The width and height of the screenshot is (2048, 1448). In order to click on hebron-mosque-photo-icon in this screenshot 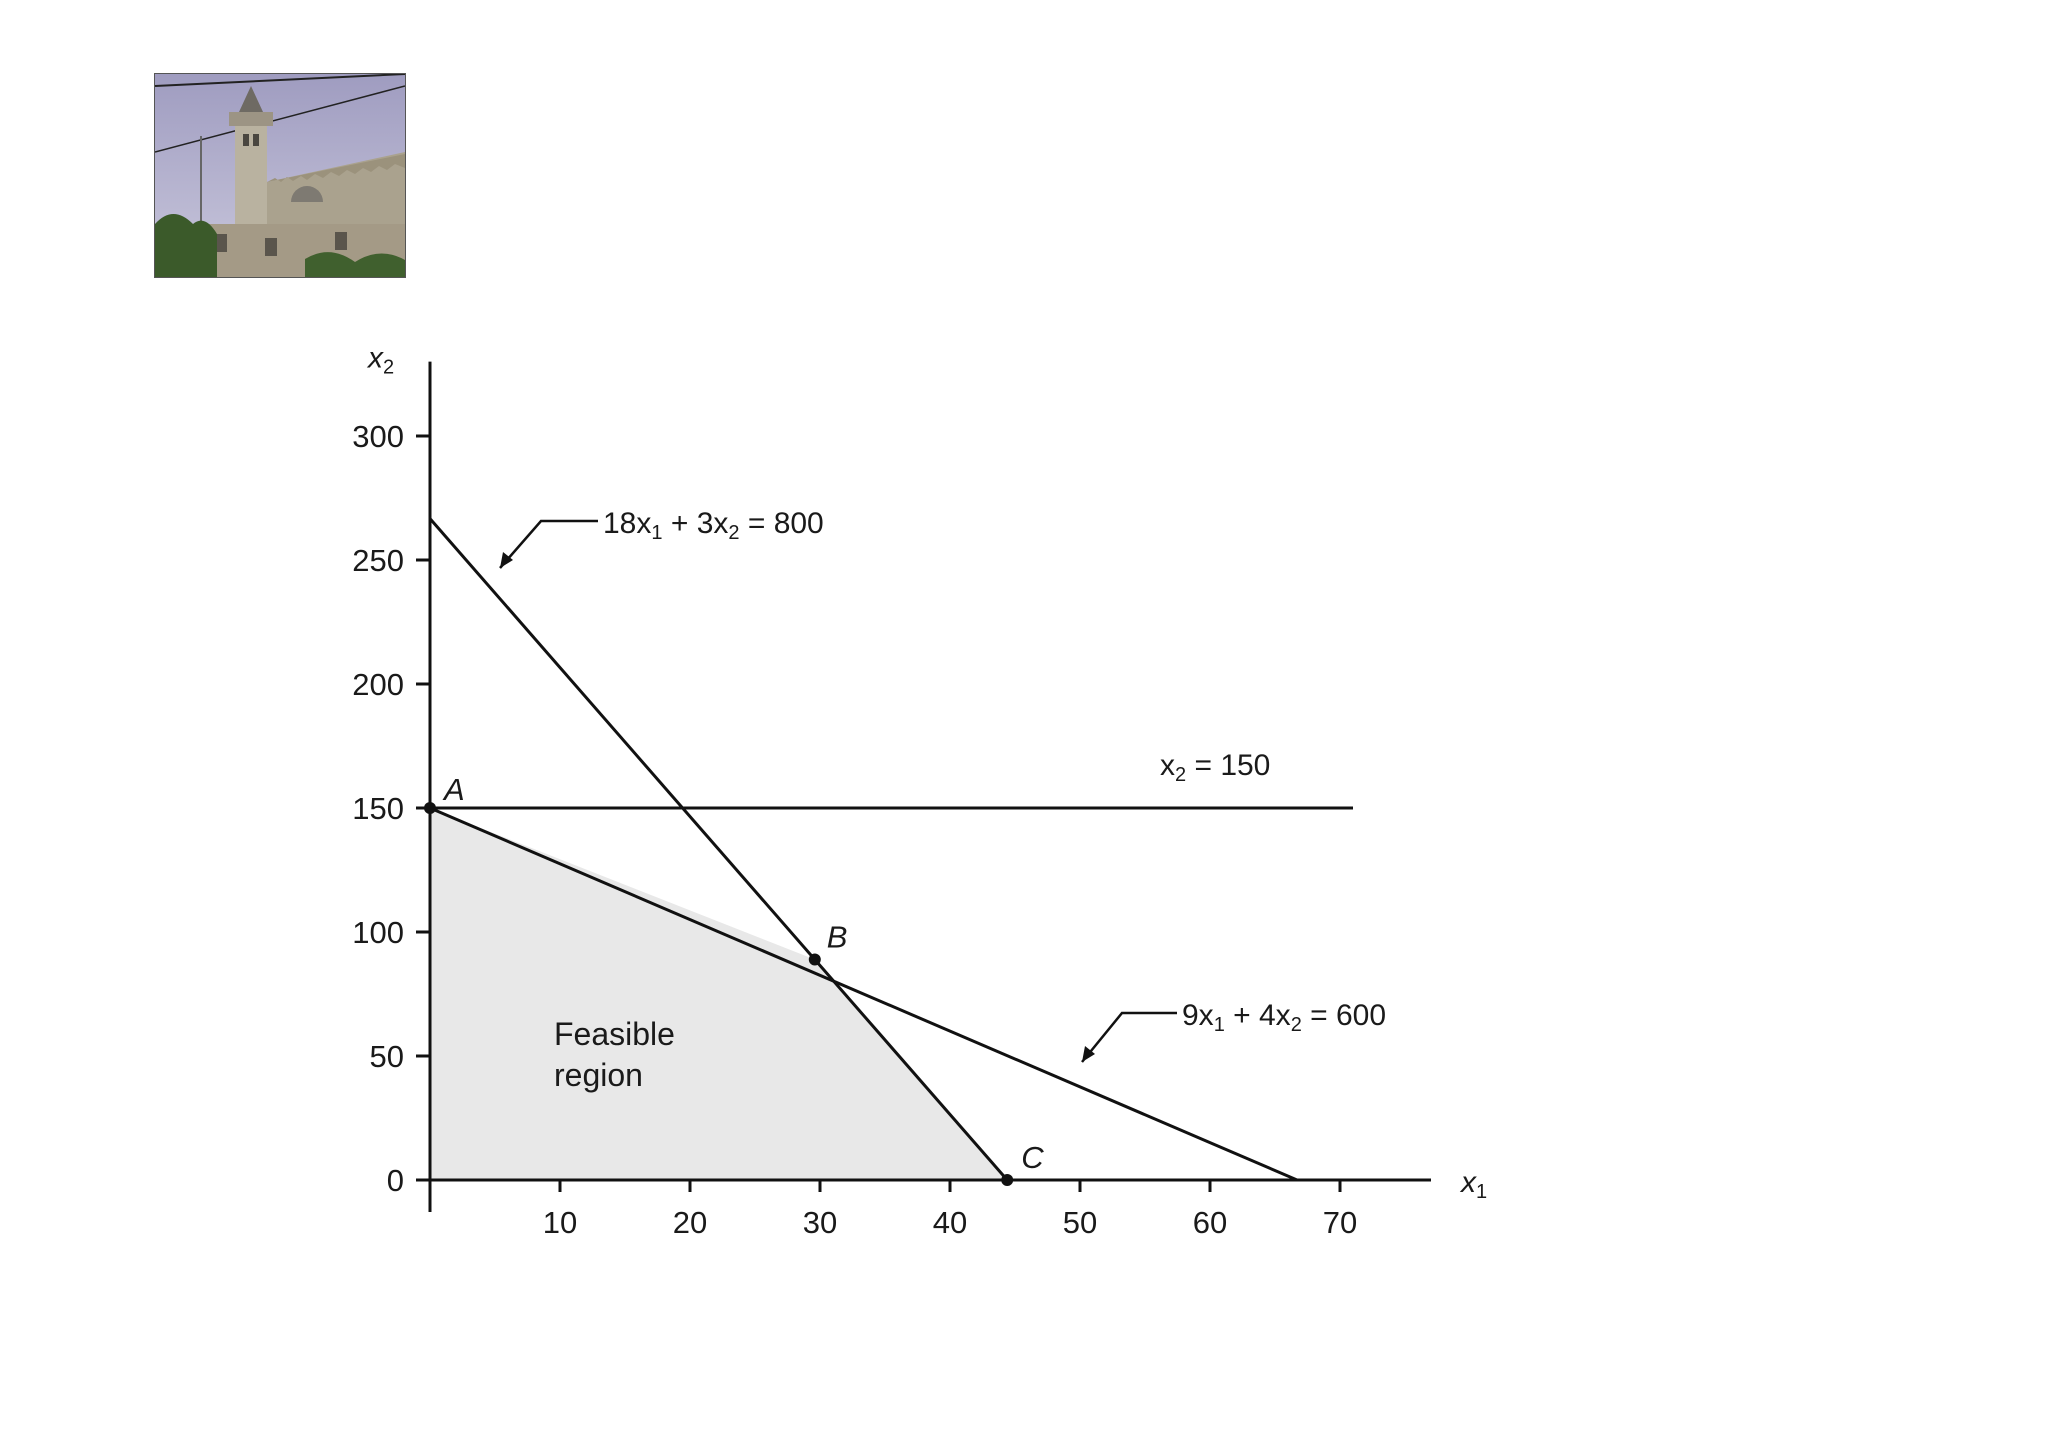, I will do `click(280, 175)`.